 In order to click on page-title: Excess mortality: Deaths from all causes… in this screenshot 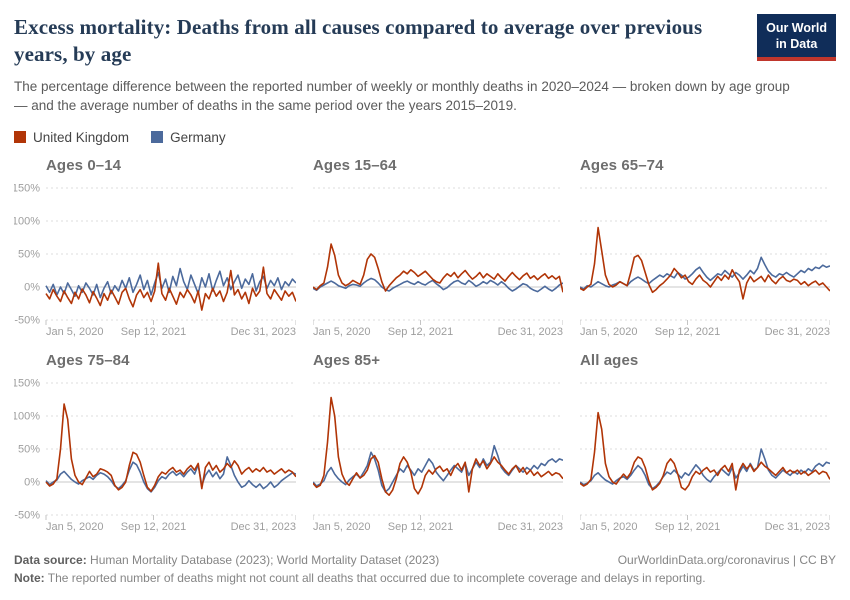, I will do `click(358, 41)`.